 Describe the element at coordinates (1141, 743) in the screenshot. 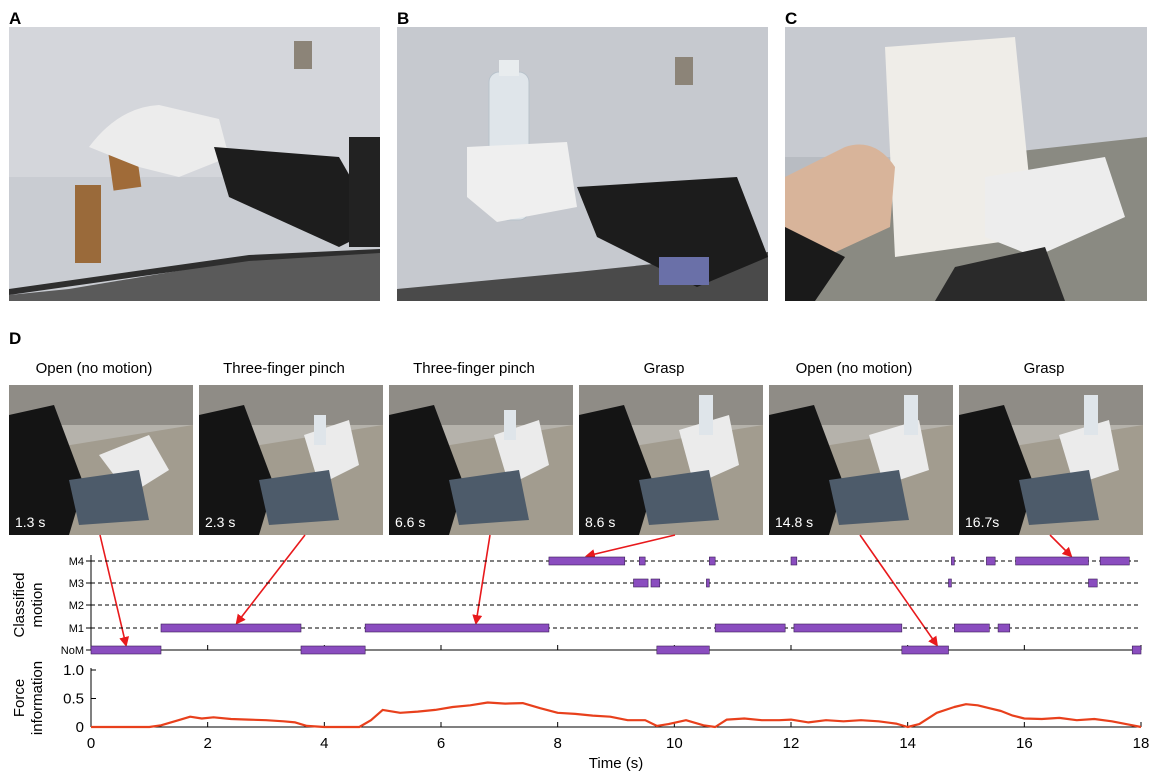

I see `force-x-tick-label: 18` at that location.